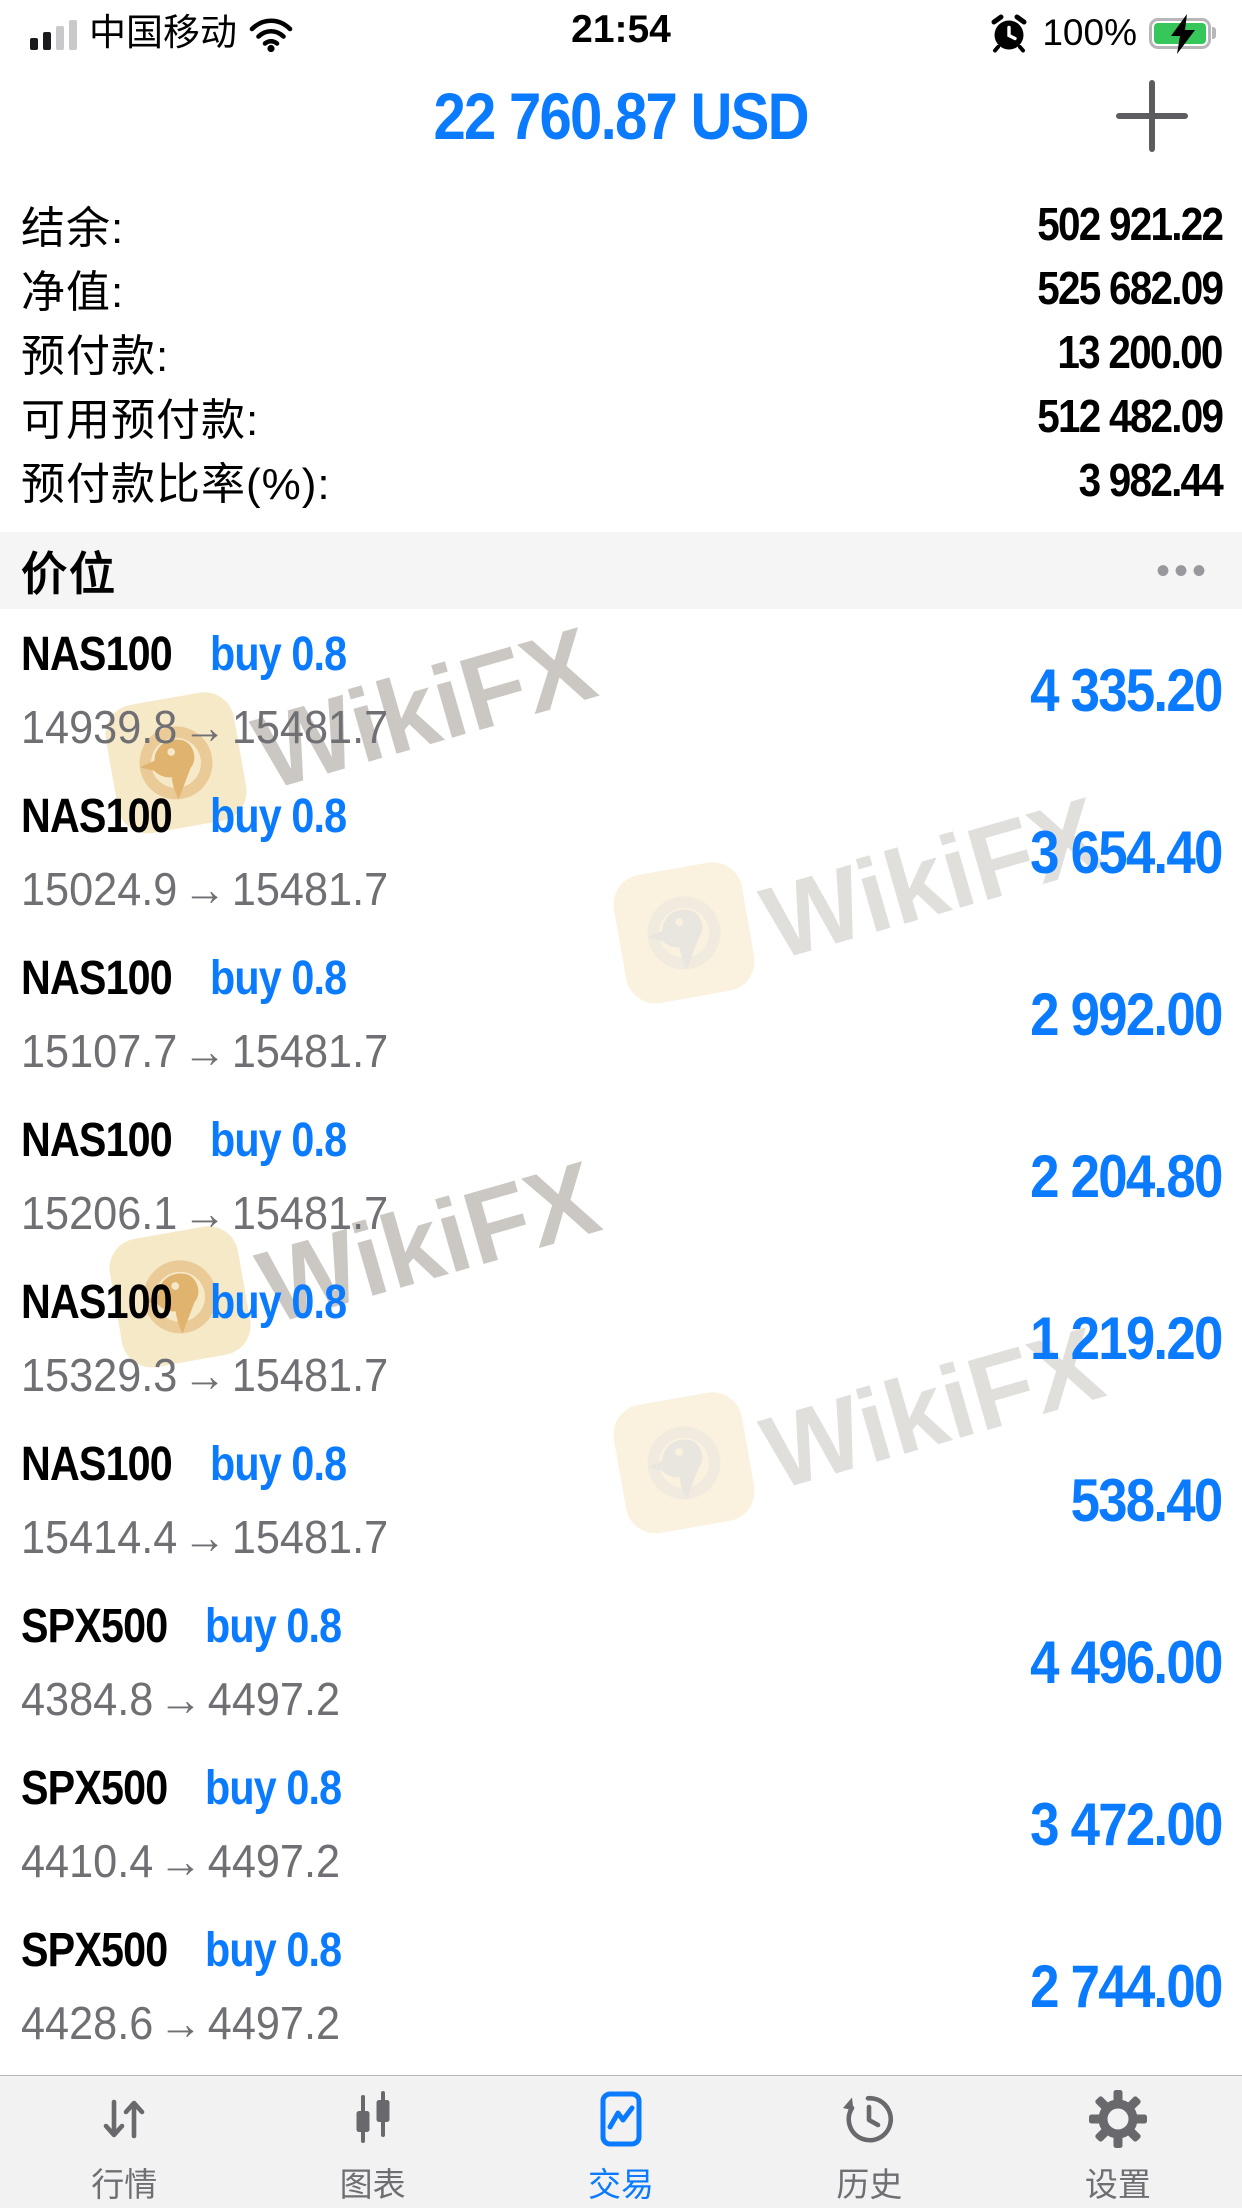 This screenshot has height=2208, width=1242. What do you see at coordinates (622, 481) in the screenshot?
I see `account-row-margin-level: 预付款比率(%): 3 982.44` at bounding box center [622, 481].